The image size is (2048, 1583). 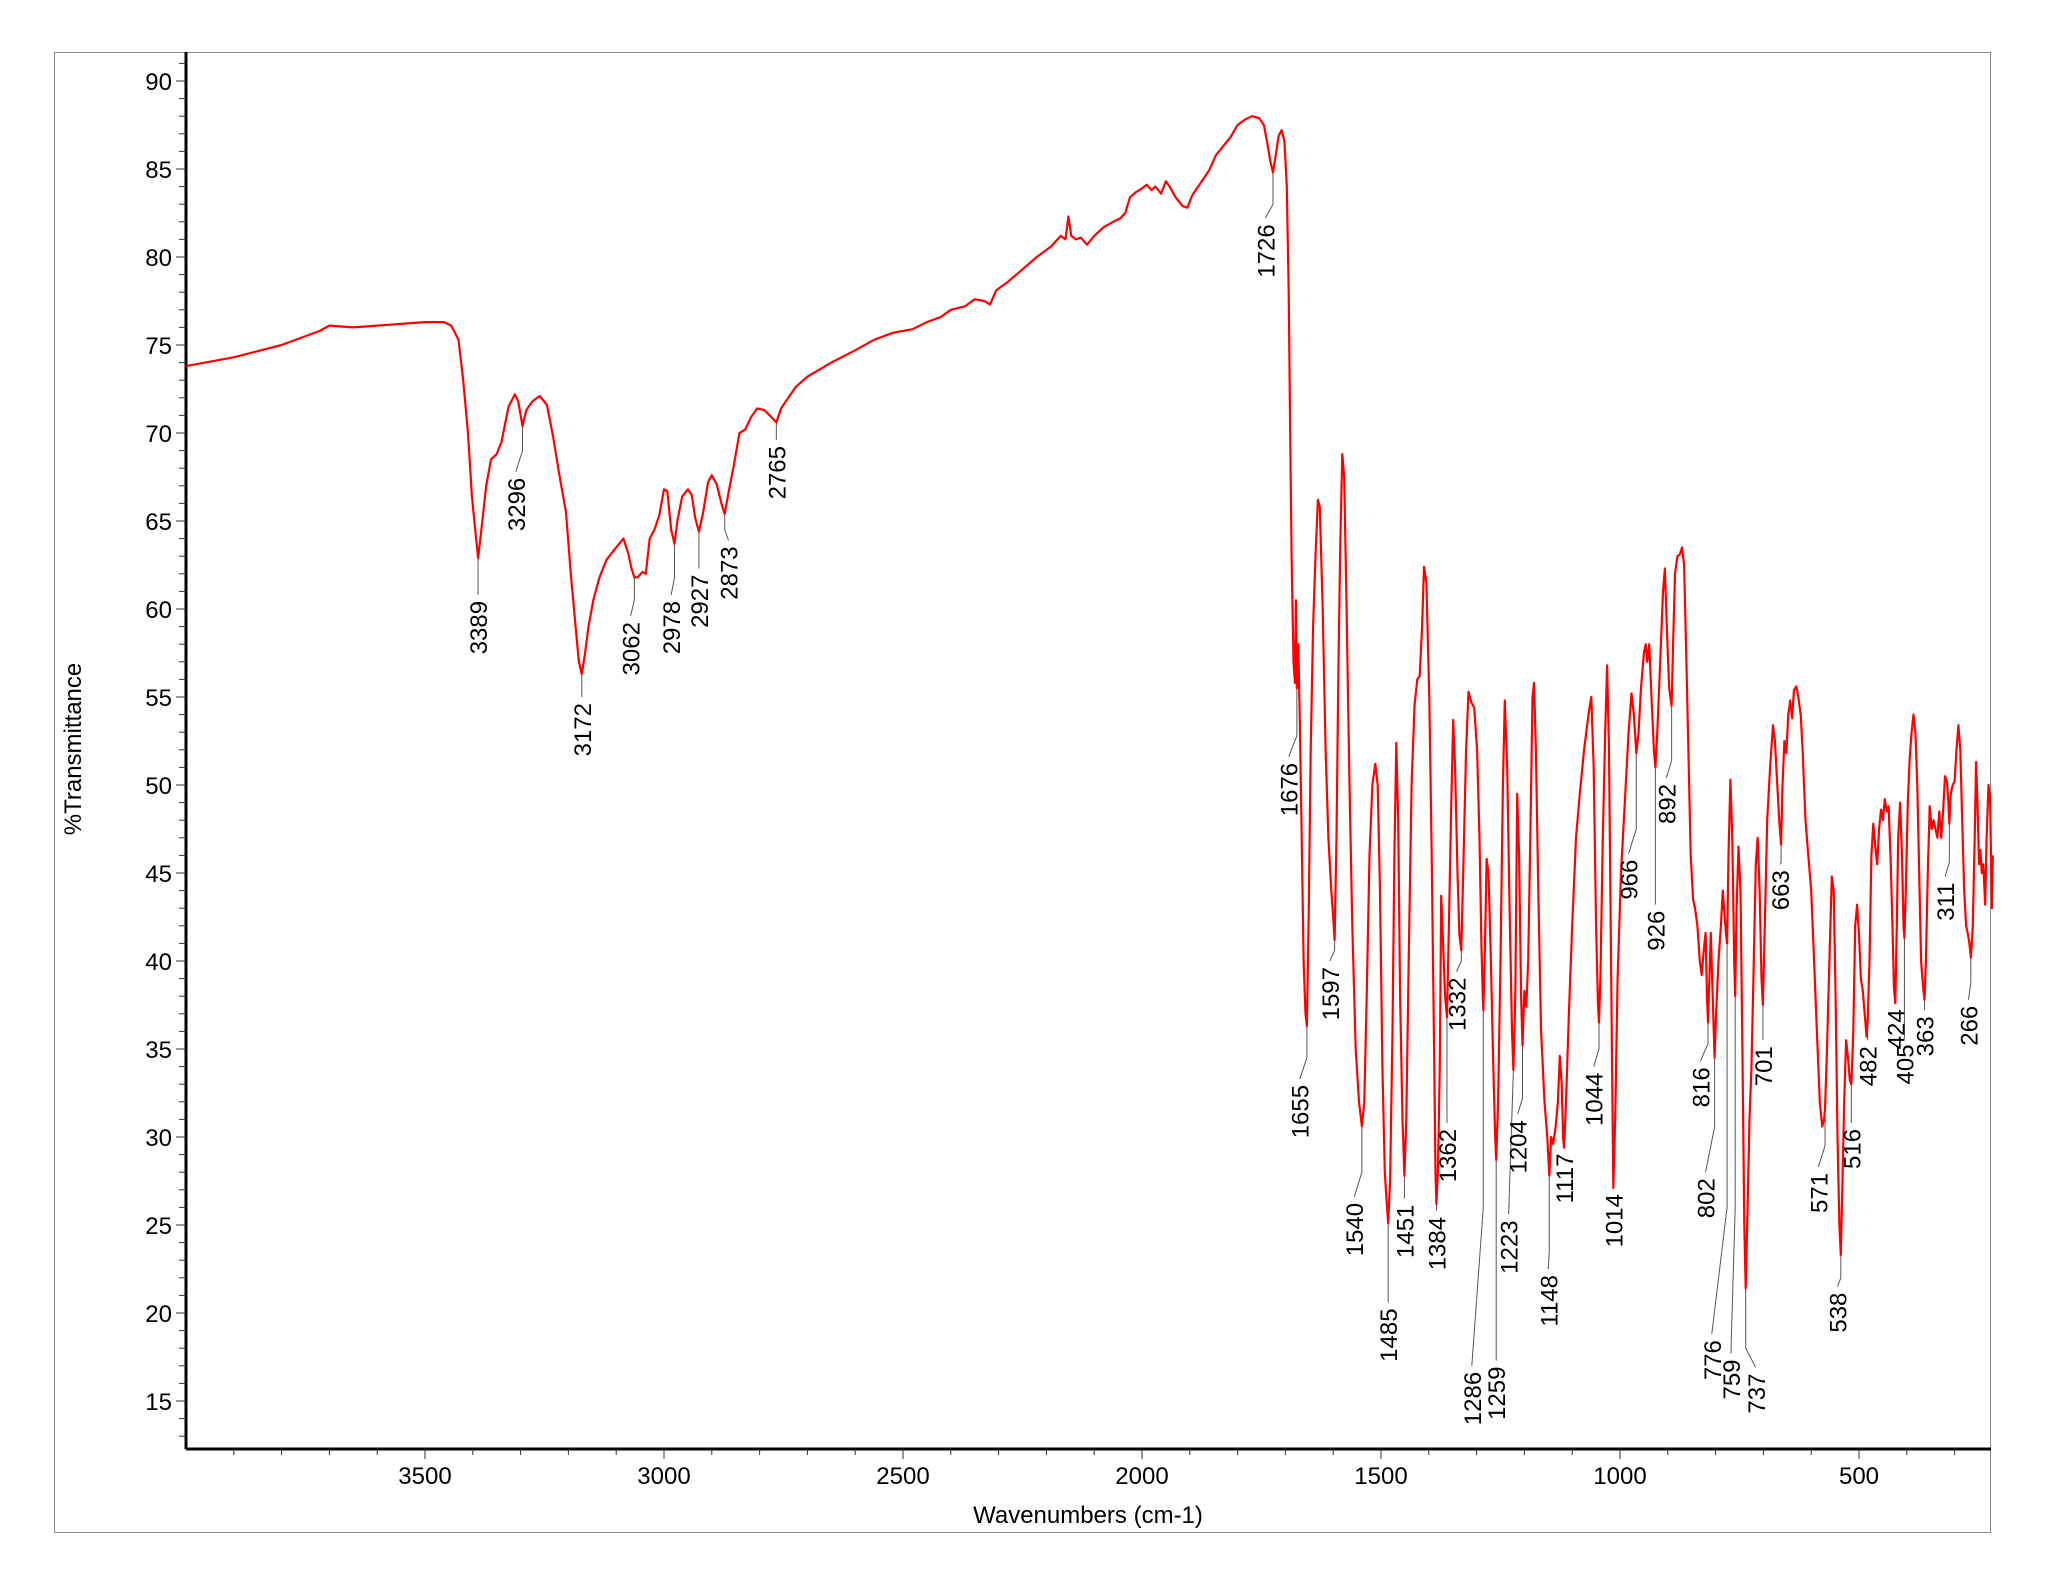 I want to click on y-tick-label: 80, so click(x=158, y=258).